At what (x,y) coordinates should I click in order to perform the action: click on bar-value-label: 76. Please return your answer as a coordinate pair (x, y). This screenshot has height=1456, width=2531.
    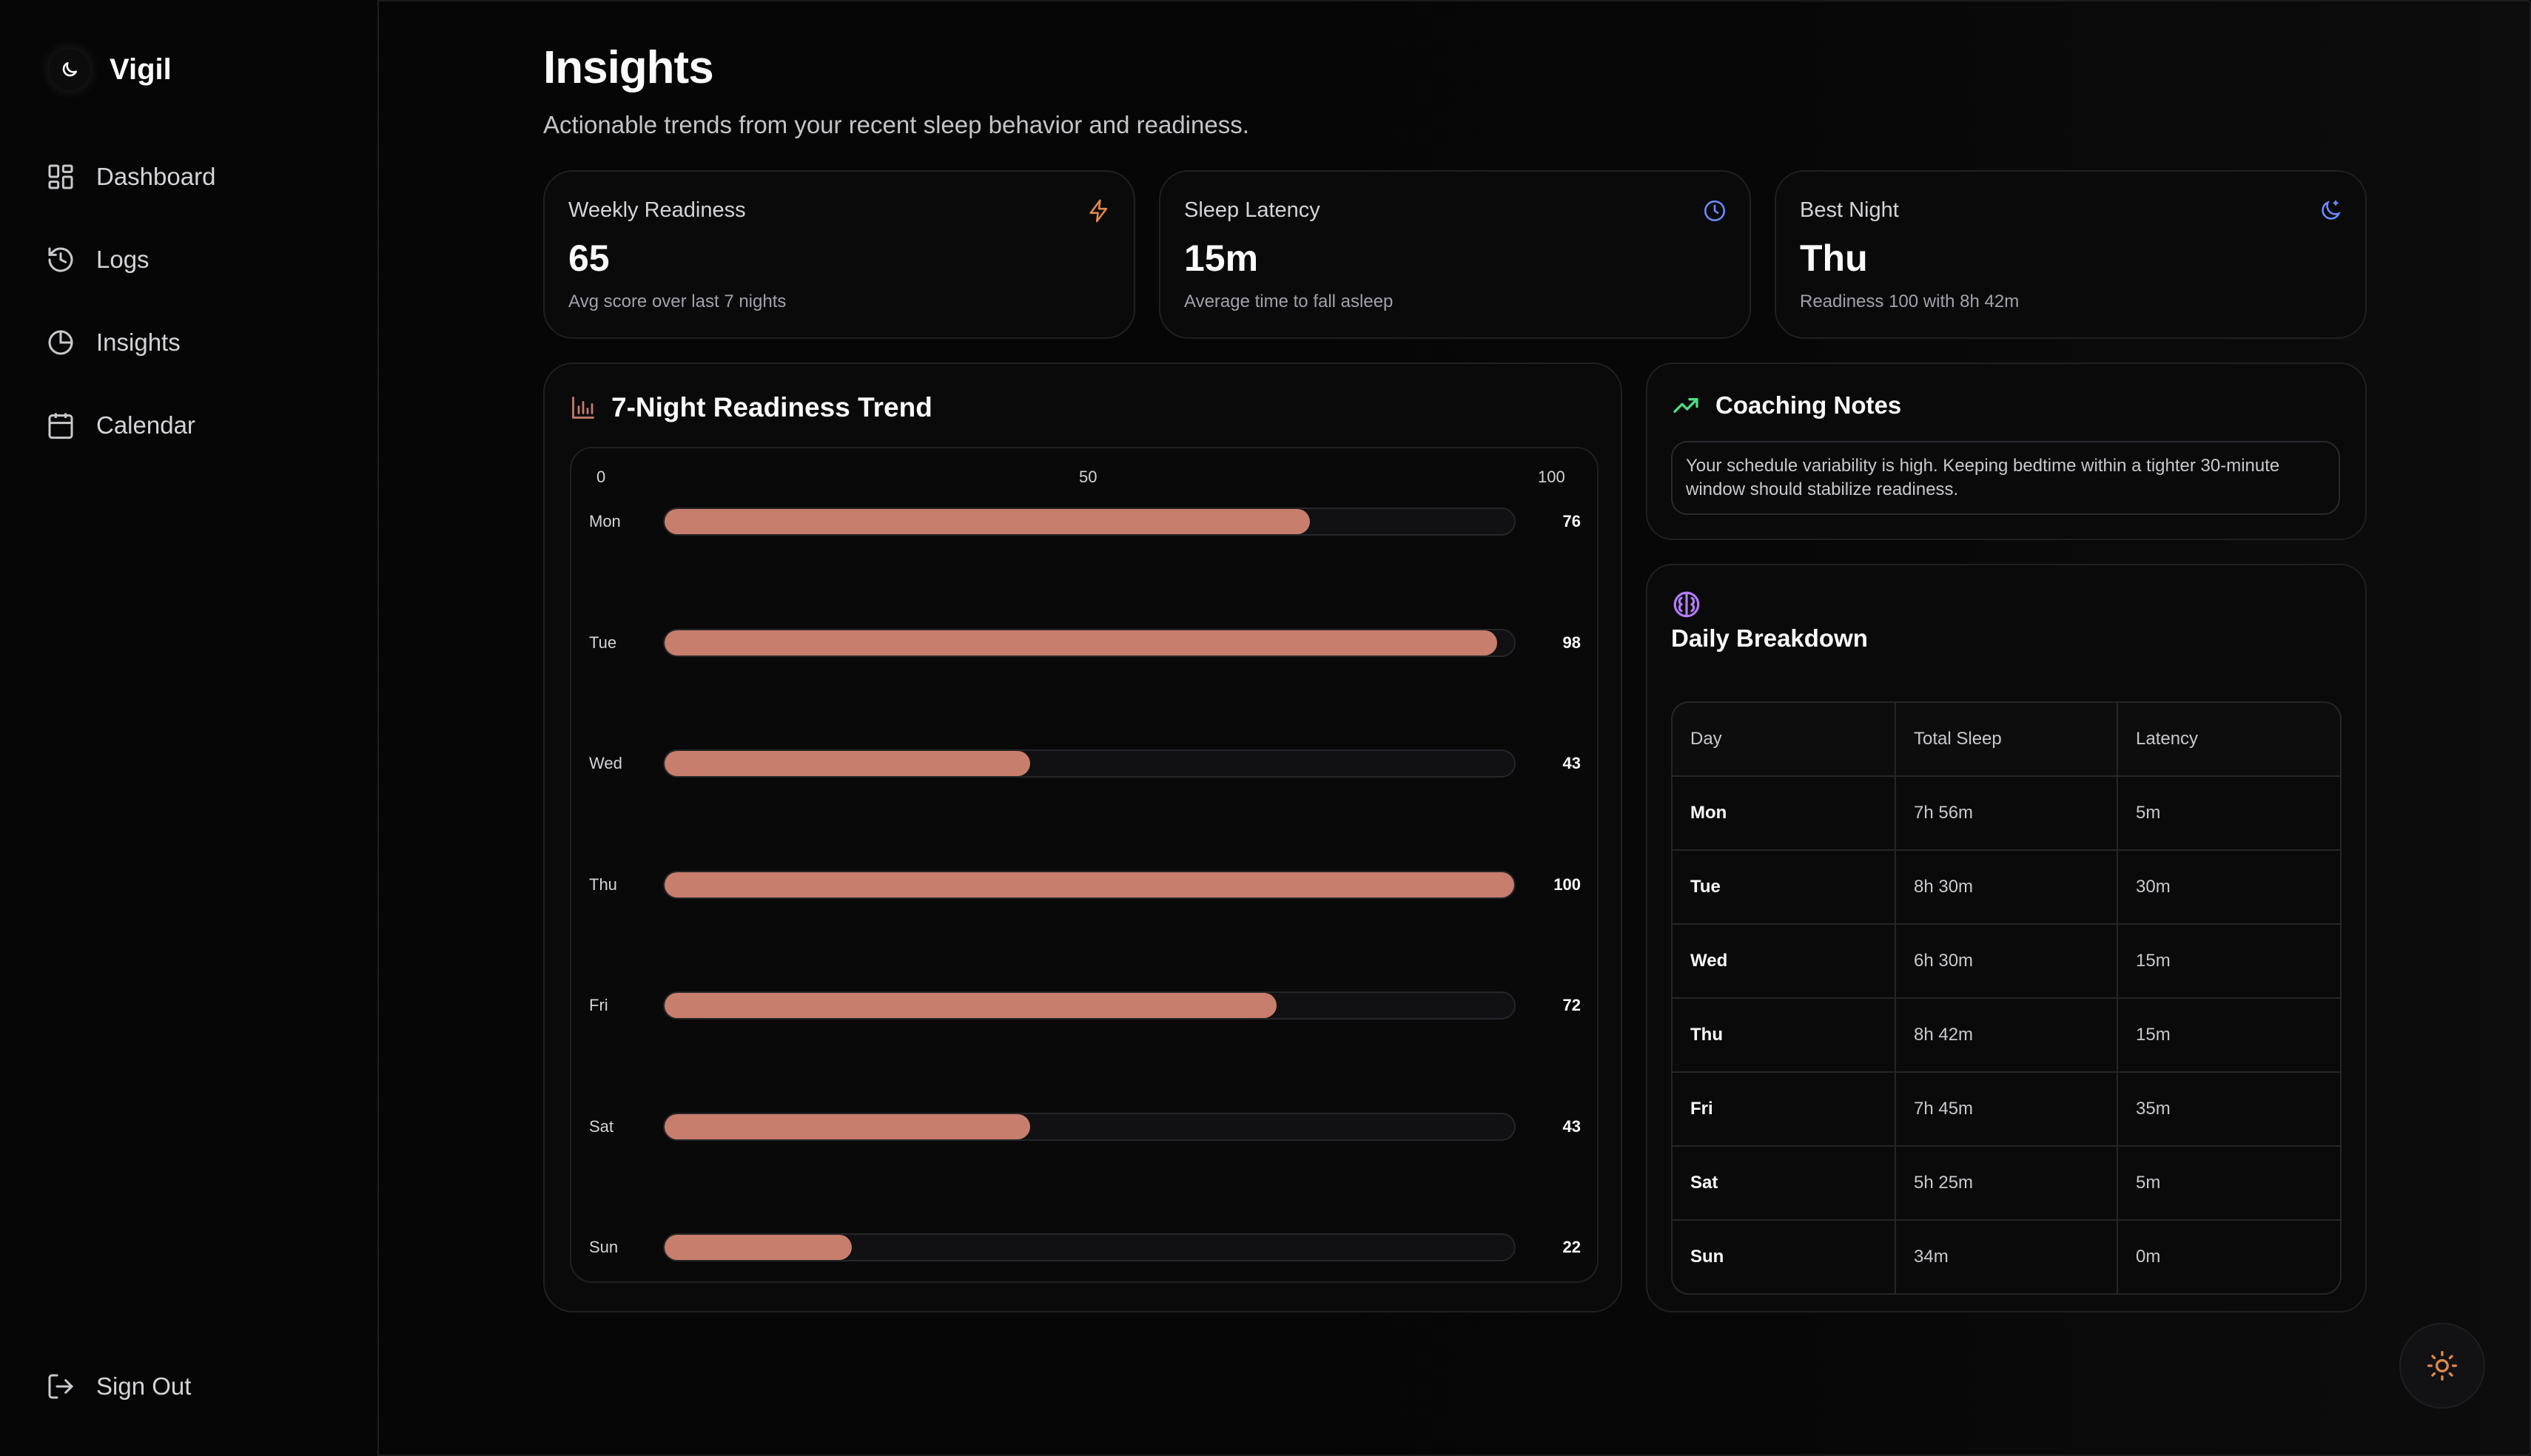
    Looking at the image, I should click on (1571, 521).